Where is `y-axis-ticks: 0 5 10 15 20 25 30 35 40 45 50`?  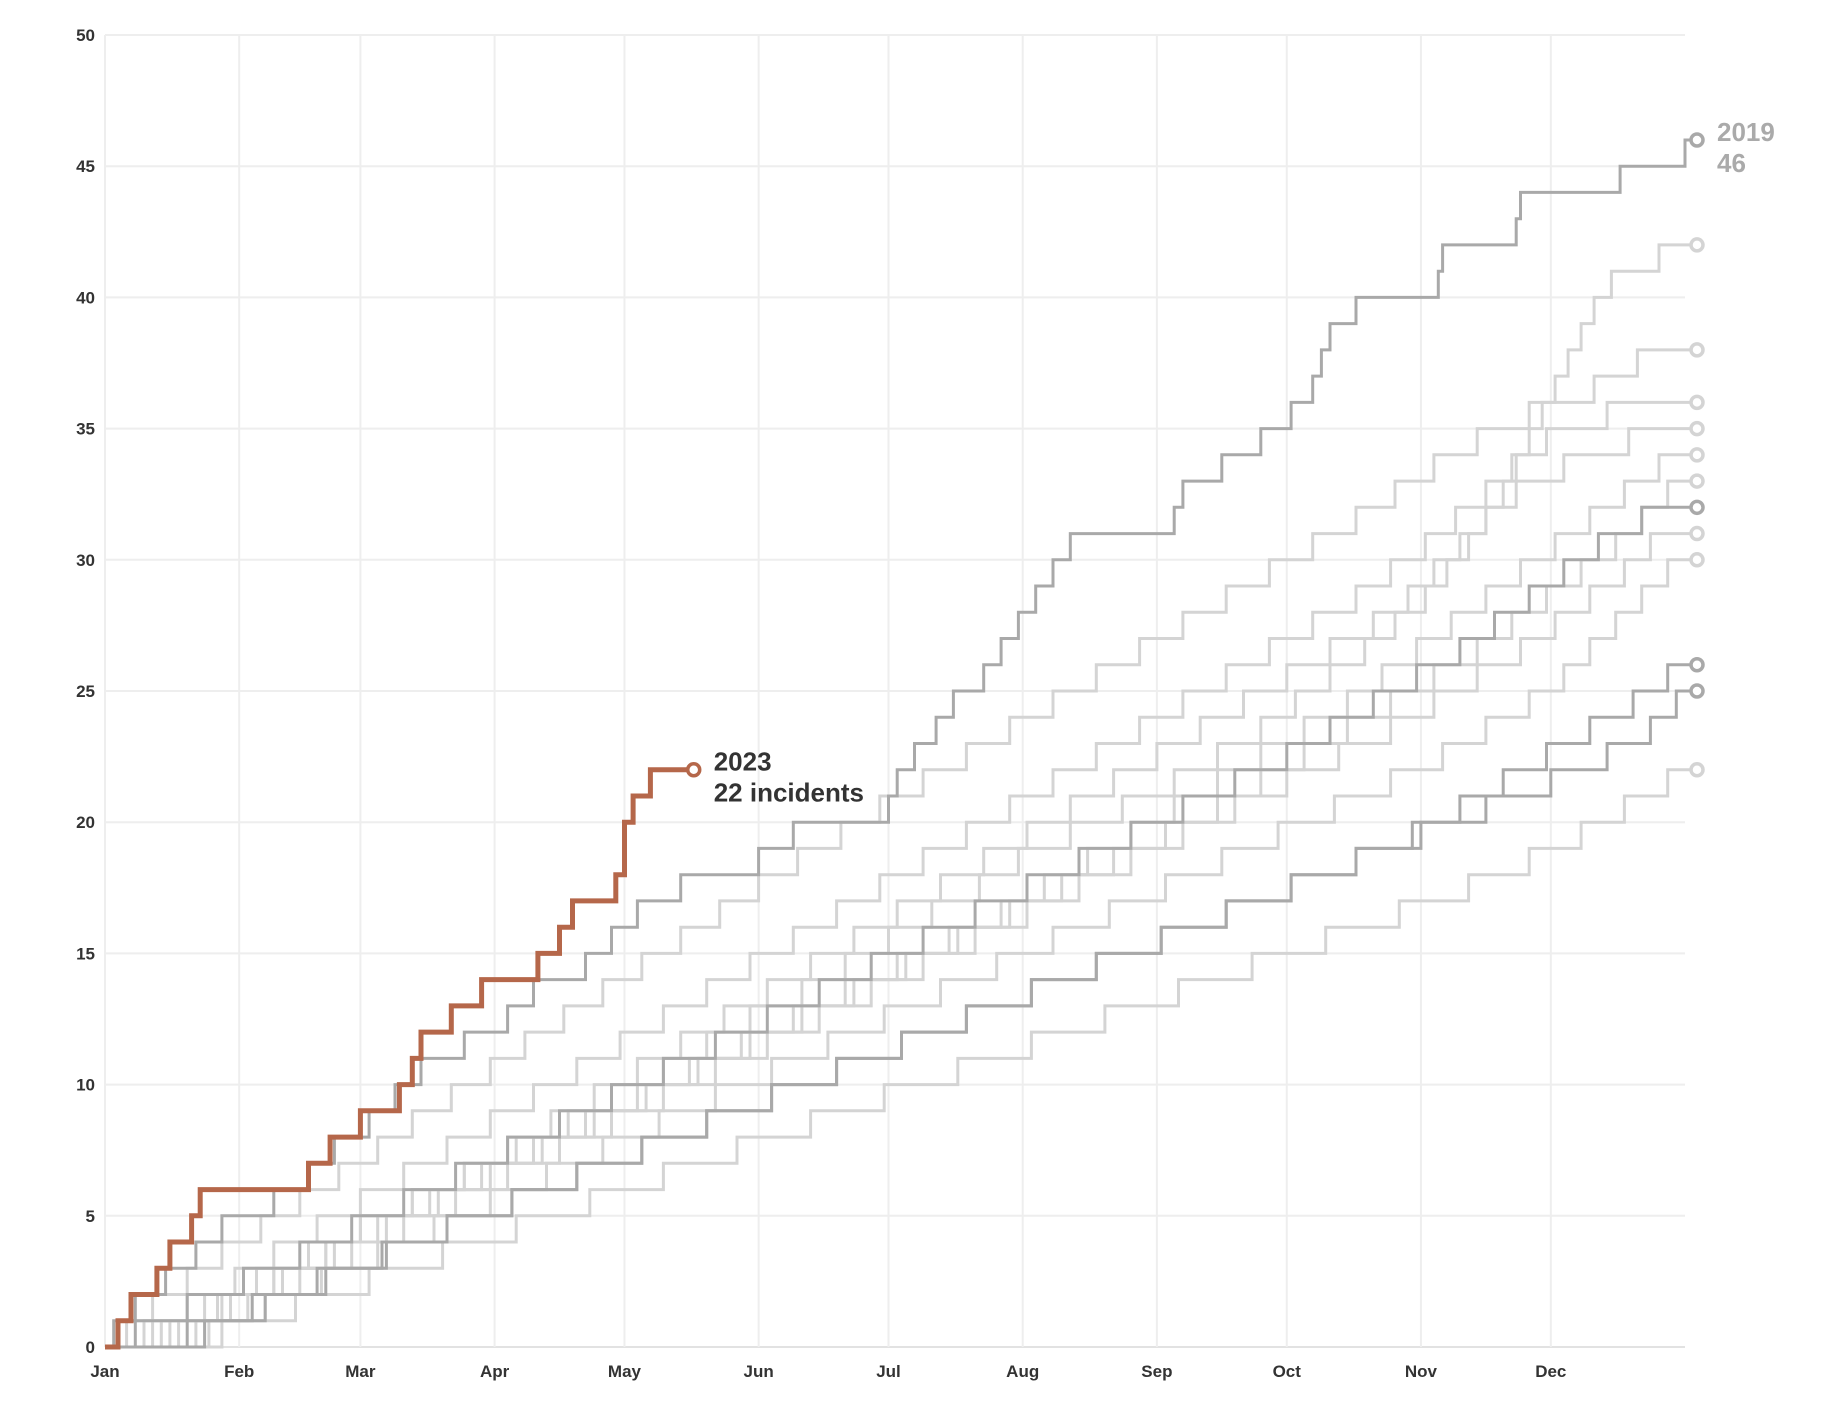 y-axis-ticks: 0 5 10 15 20 25 30 35 40 45 50 is located at coordinates (85, 691).